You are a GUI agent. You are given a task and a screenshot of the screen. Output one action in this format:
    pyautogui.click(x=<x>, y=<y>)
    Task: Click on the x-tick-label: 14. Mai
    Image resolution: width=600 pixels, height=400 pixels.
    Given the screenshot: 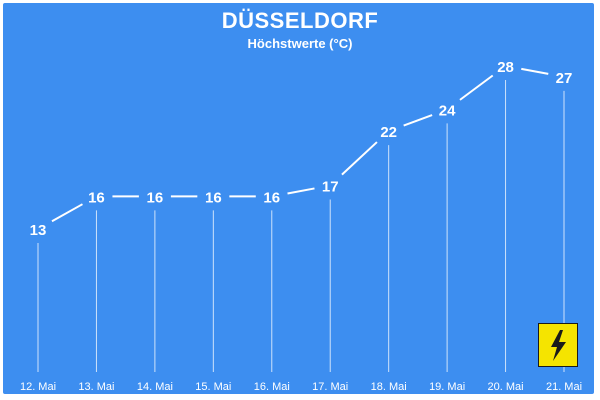 What is the action you would take?
    pyautogui.click(x=155, y=387)
    